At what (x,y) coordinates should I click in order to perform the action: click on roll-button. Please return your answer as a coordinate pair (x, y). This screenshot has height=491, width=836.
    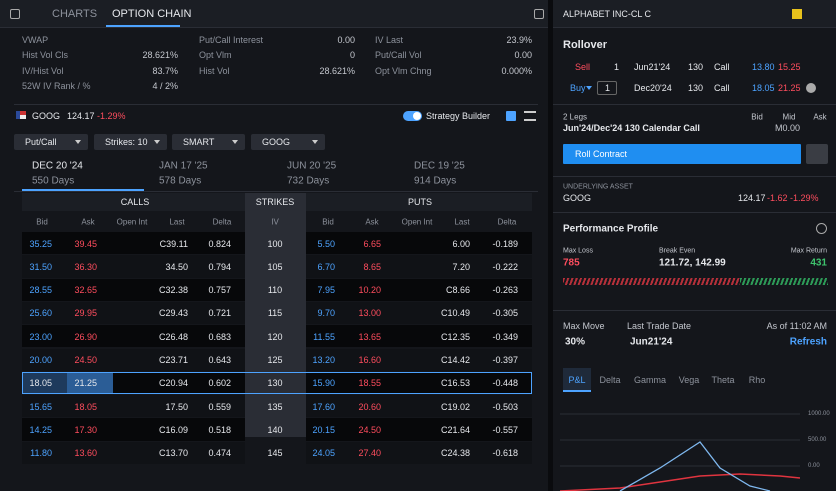
    Looking at the image, I should click on (682, 154).